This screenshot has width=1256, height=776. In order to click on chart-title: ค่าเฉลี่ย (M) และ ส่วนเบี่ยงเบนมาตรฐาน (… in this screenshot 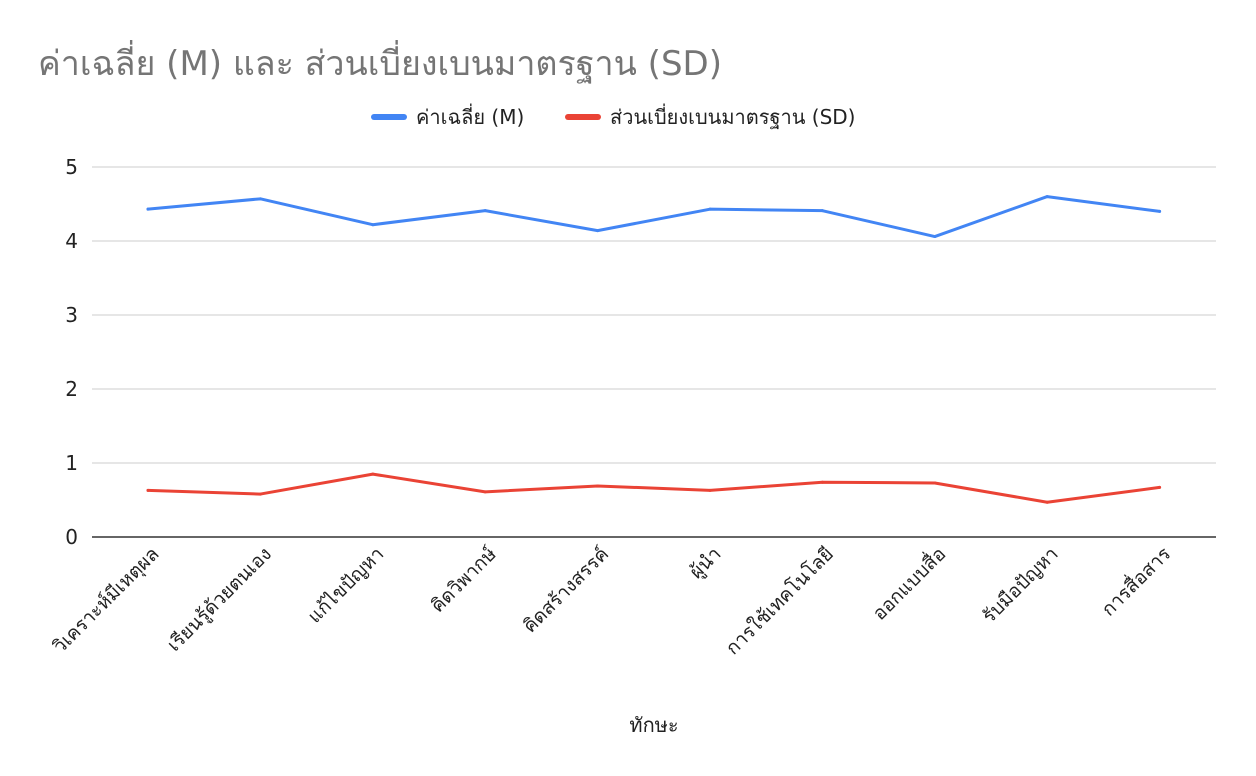, I will do `click(380, 64)`.